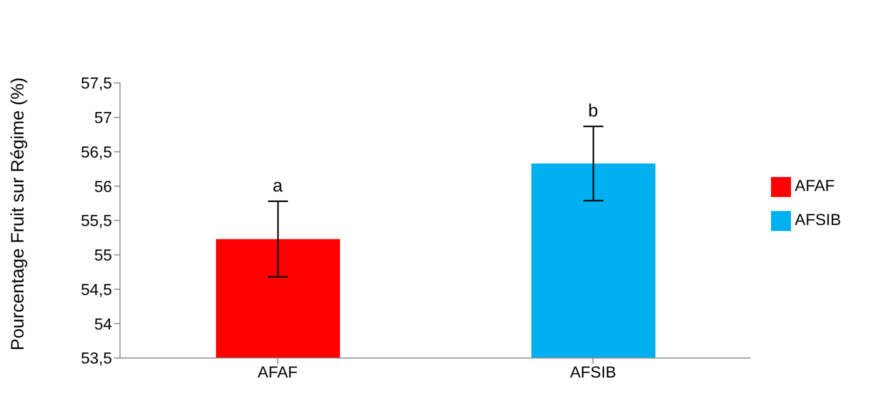  What do you see at coordinates (96, 359) in the screenshot?
I see `y-tick-label: 53,5` at bounding box center [96, 359].